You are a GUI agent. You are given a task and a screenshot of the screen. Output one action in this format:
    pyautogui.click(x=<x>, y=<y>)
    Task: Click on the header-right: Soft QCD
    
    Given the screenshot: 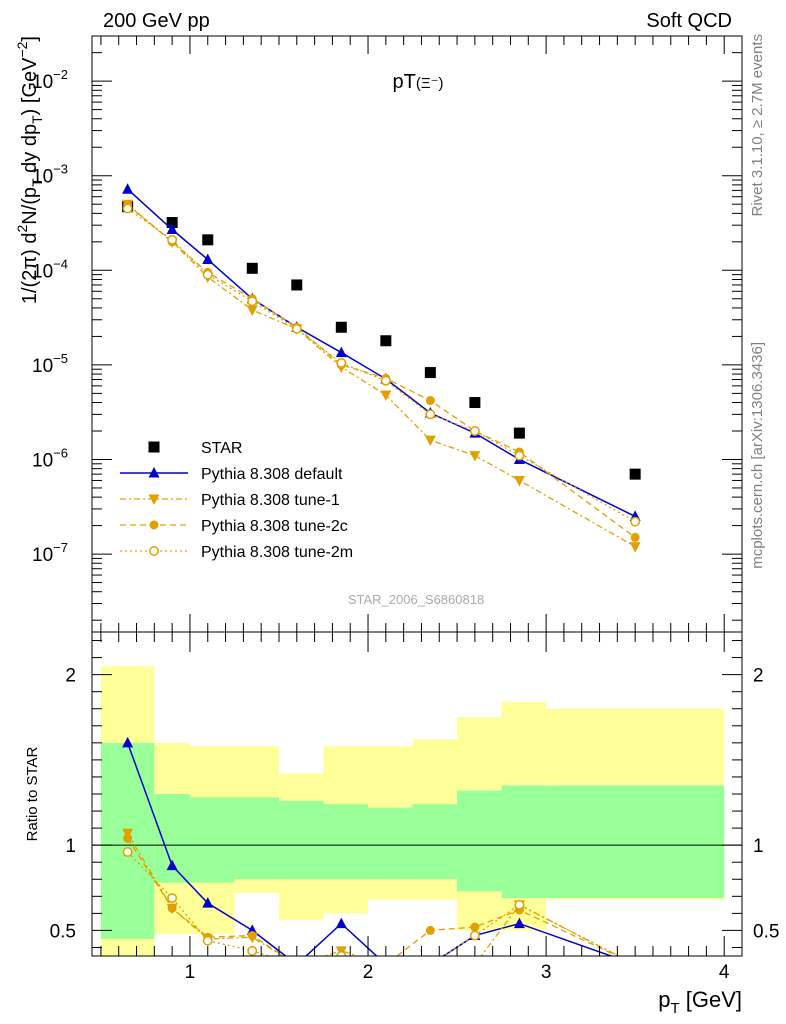 What is the action you would take?
    pyautogui.click(x=689, y=21)
    